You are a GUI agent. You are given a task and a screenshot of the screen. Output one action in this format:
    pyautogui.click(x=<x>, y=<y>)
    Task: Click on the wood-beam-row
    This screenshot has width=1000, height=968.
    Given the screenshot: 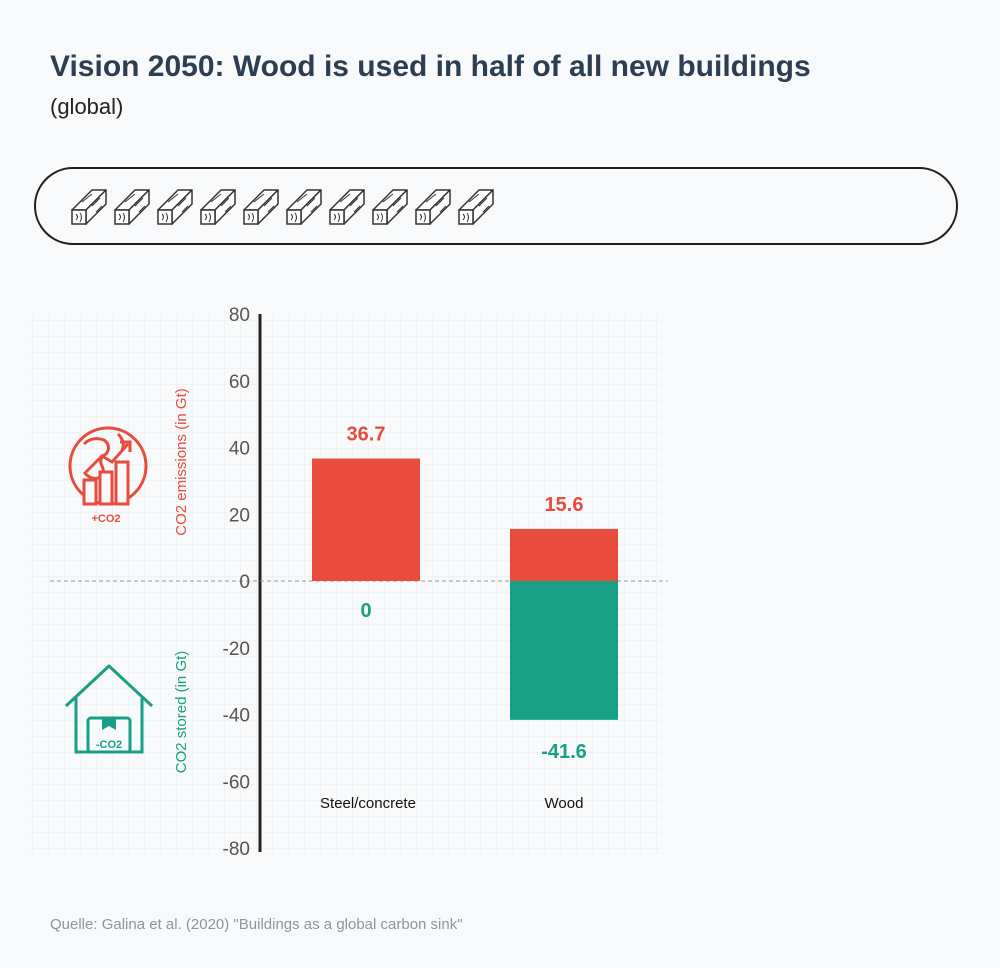 What is the action you would take?
    pyautogui.click(x=283, y=206)
    